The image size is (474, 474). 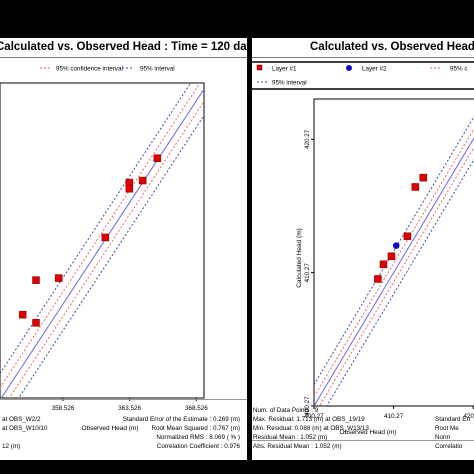 What do you see at coordinates (297, 446) in the screenshot?
I see `stat-abs-residual-mean: Abs. Residual Mean : 1.052 (m)` at bounding box center [297, 446].